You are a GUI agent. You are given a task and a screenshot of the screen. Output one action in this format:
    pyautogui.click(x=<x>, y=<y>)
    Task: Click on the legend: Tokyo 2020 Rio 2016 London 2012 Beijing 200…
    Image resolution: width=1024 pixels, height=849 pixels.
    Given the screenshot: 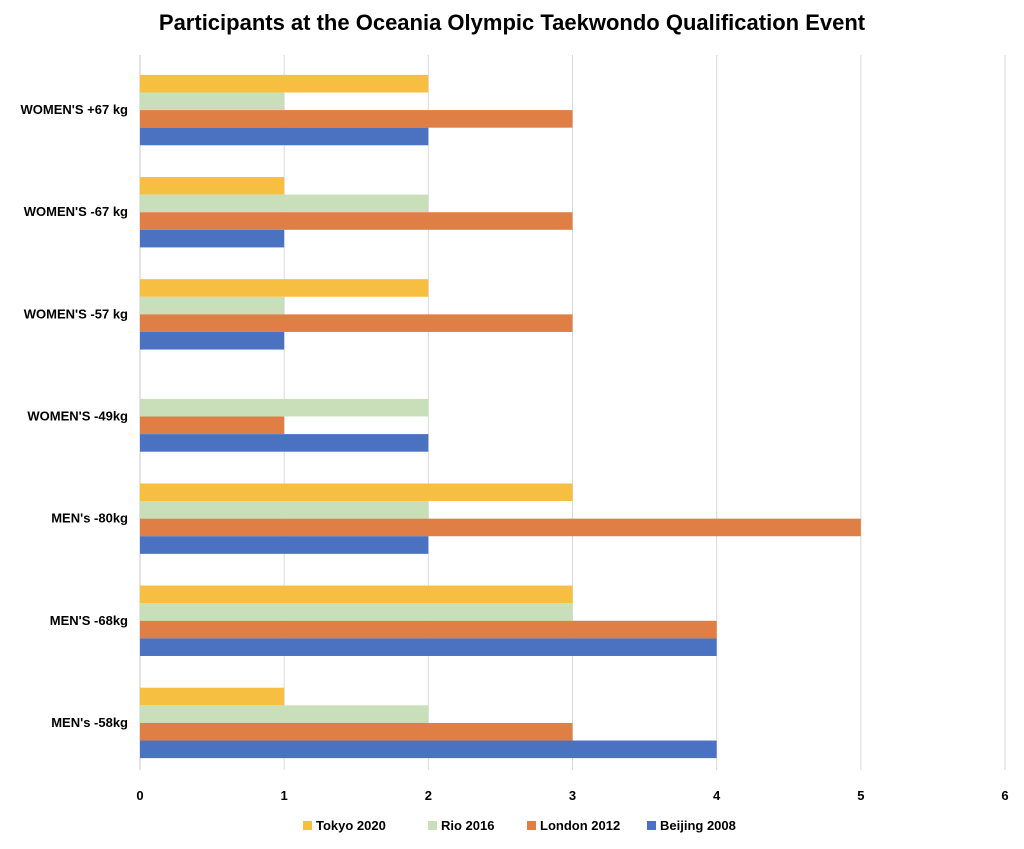 What is the action you would take?
    pyautogui.click(x=519, y=825)
    